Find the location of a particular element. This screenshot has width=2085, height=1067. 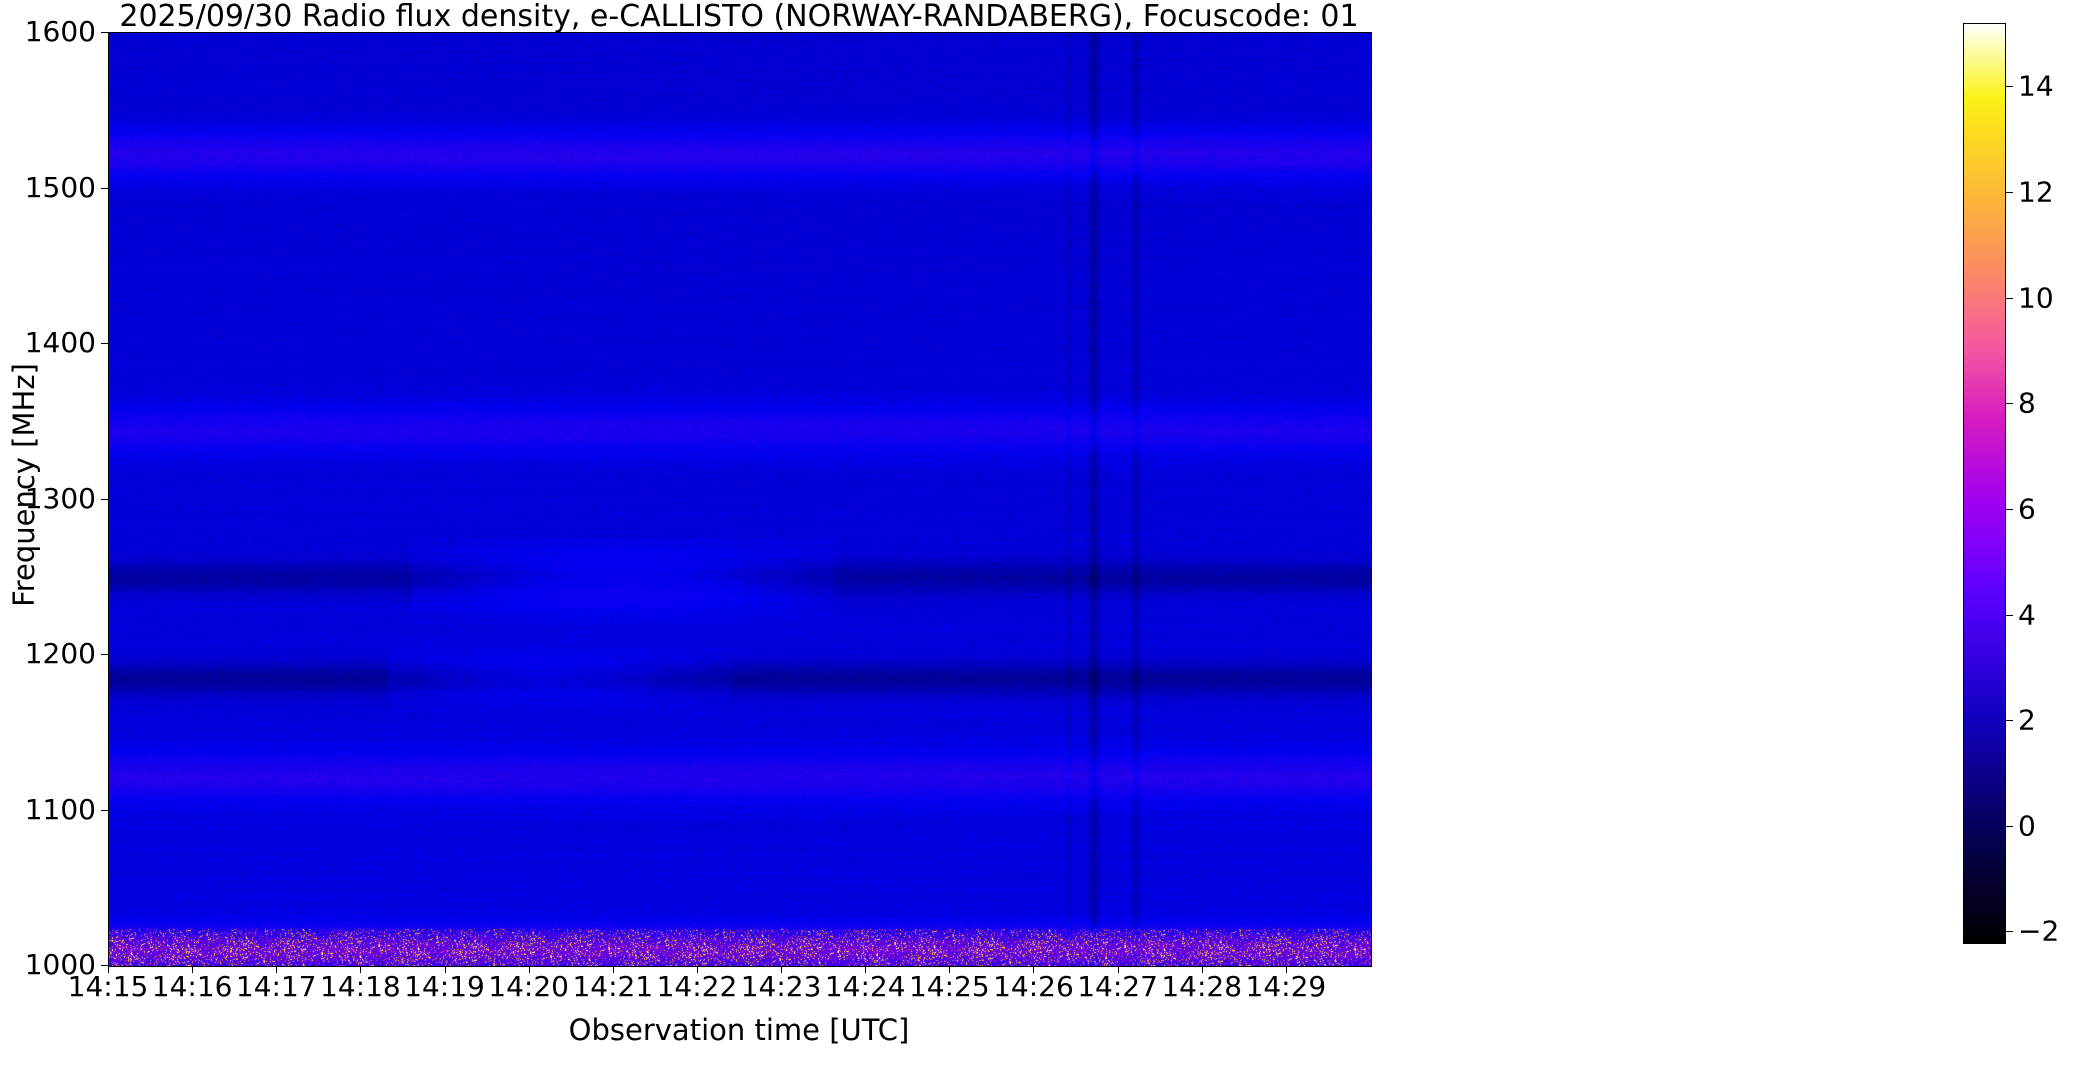

x-tick-label: 14:20 is located at coordinates (529, 986).